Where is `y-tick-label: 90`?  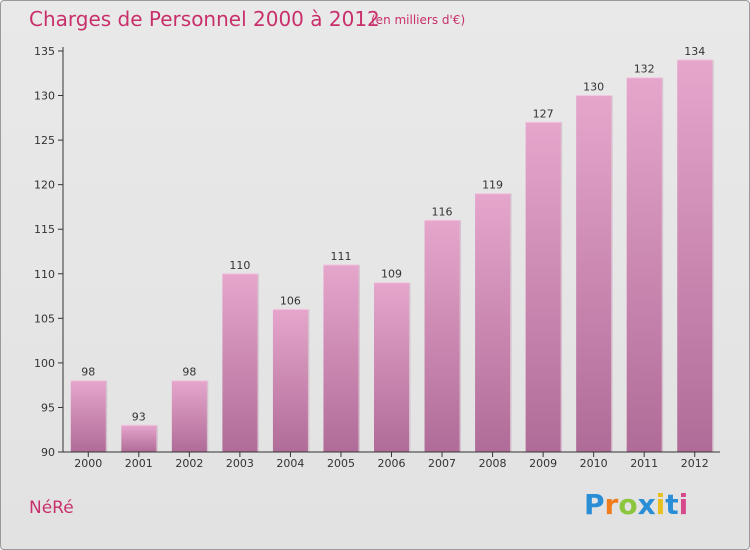 y-tick-label: 90 is located at coordinates (48, 452).